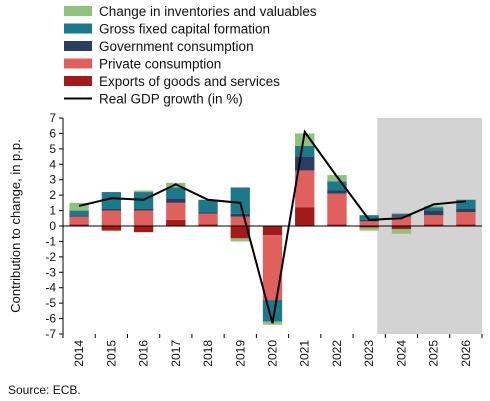 The image size is (490, 401). What do you see at coordinates (50, 319) in the screenshot?
I see `y-tick-label: -6` at bounding box center [50, 319].